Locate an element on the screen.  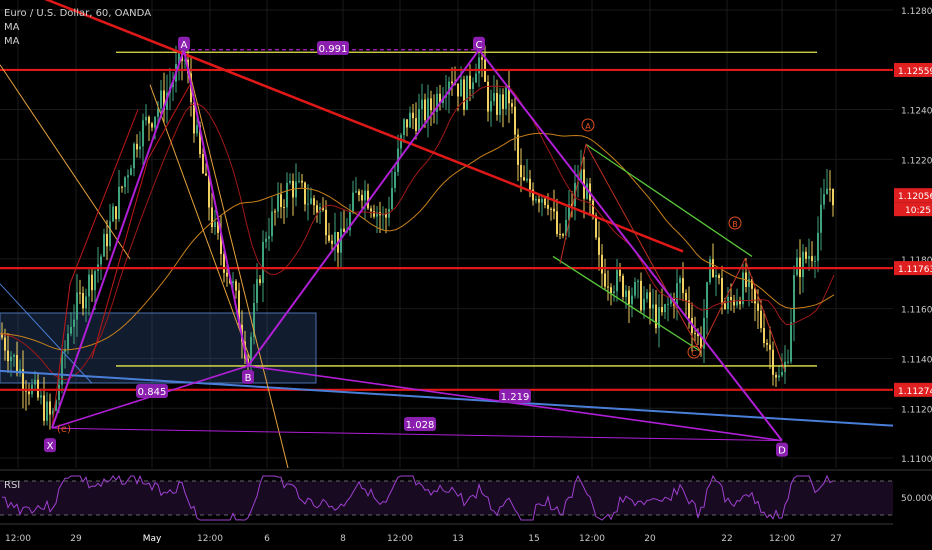
rsi-line is located at coordinates (417, 497).